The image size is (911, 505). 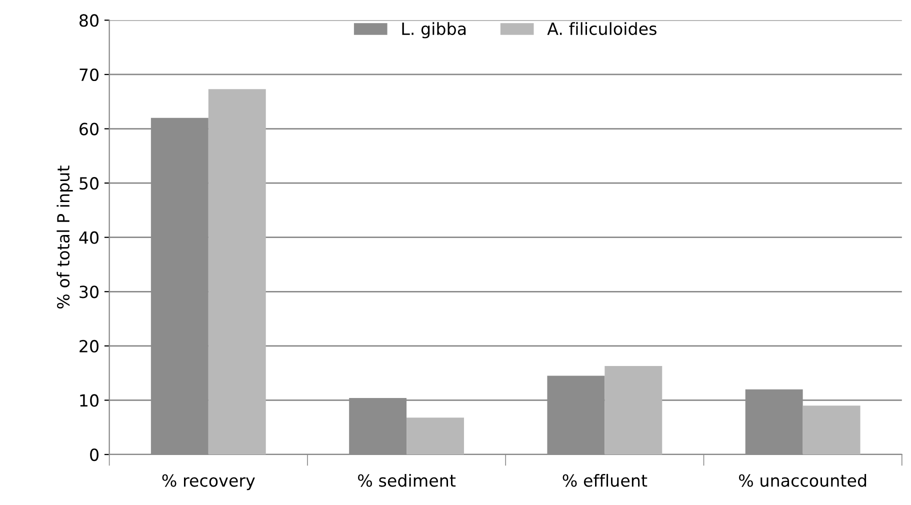 I want to click on x-tick-label: % effluent, so click(x=605, y=480).